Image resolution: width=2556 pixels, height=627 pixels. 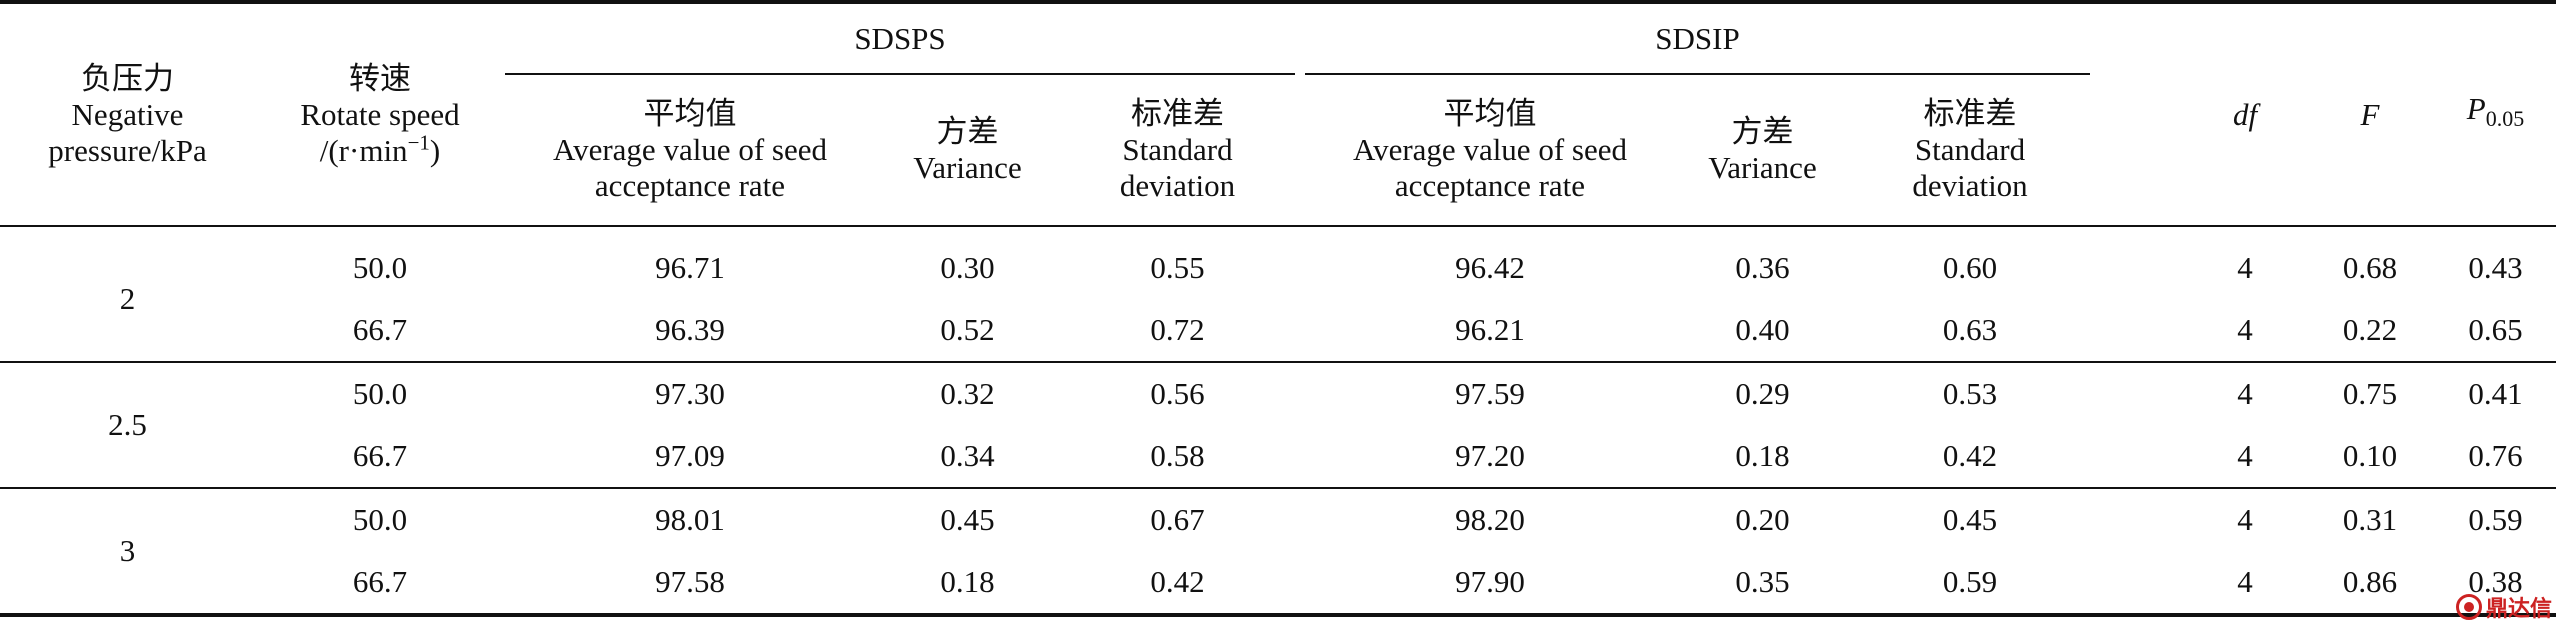 What do you see at coordinates (1490, 519) in the screenshot?
I see `cell-sip-avg: 98.20` at bounding box center [1490, 519].